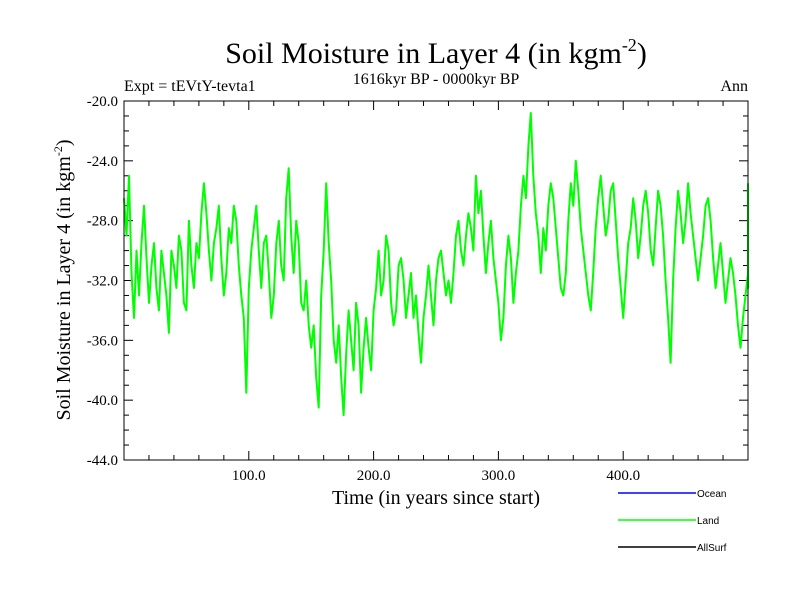  I want to click on y-tick-label: -28.0, so click(102, 222).